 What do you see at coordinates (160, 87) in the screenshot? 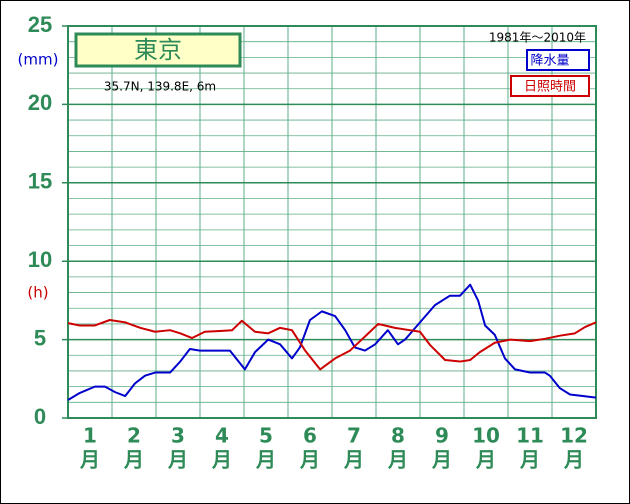
I see `location: 35.7N, 139.8E, 6m` at bounding box center [160, 87].